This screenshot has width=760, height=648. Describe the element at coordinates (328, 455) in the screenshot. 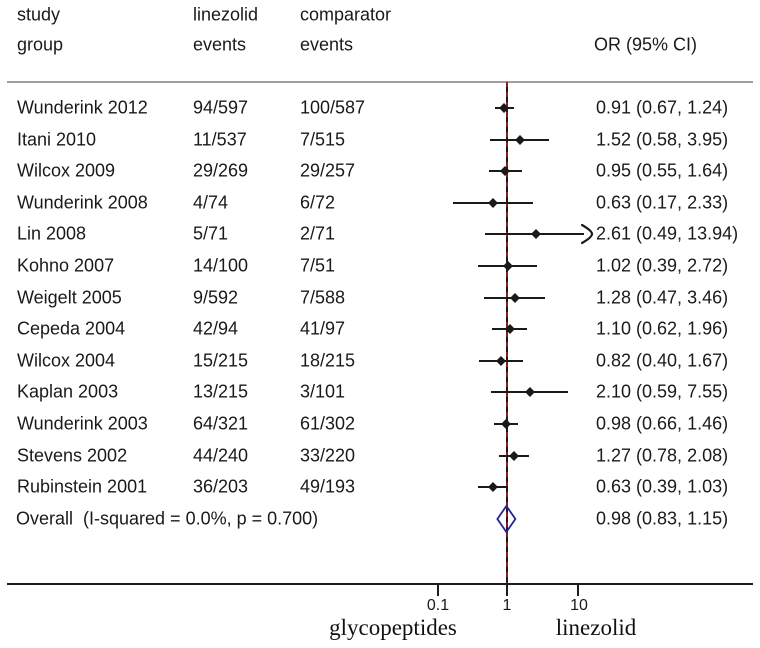

I see `comparator-events: 33/220` at that location.